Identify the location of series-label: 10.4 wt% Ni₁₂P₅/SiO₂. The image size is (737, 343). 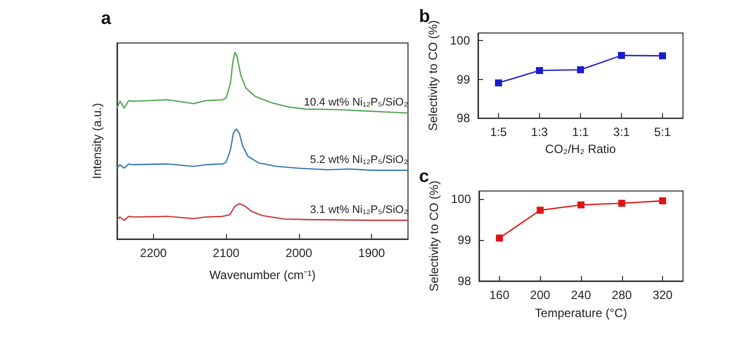
(356, 102).